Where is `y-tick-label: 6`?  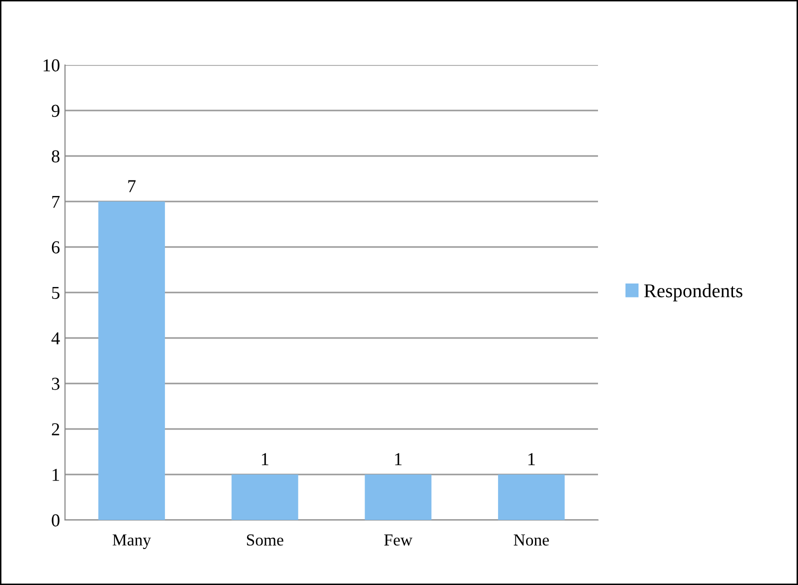
y-tick-label: 6 is located at coordinates (56, 247).